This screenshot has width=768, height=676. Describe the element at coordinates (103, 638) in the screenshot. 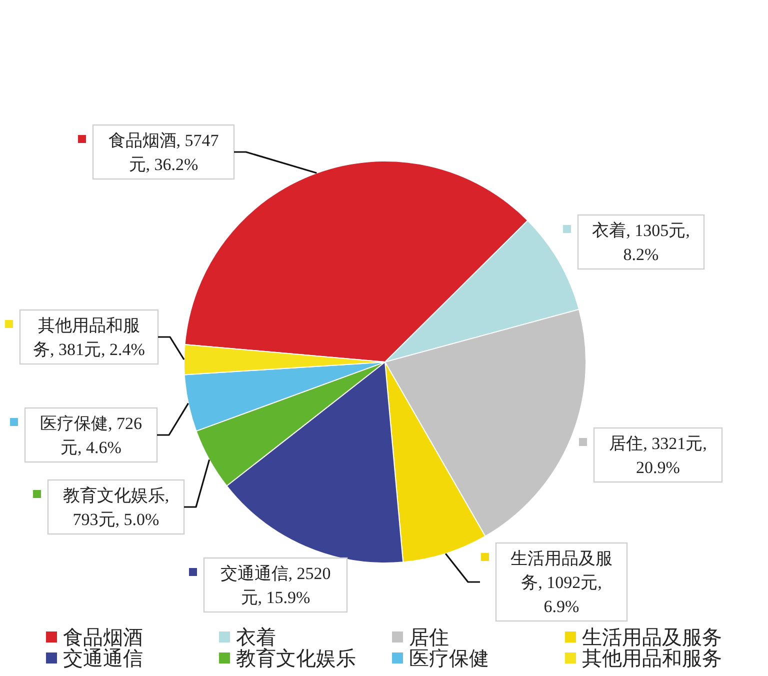

I see `legend-label: 食品烟酒` at that location.